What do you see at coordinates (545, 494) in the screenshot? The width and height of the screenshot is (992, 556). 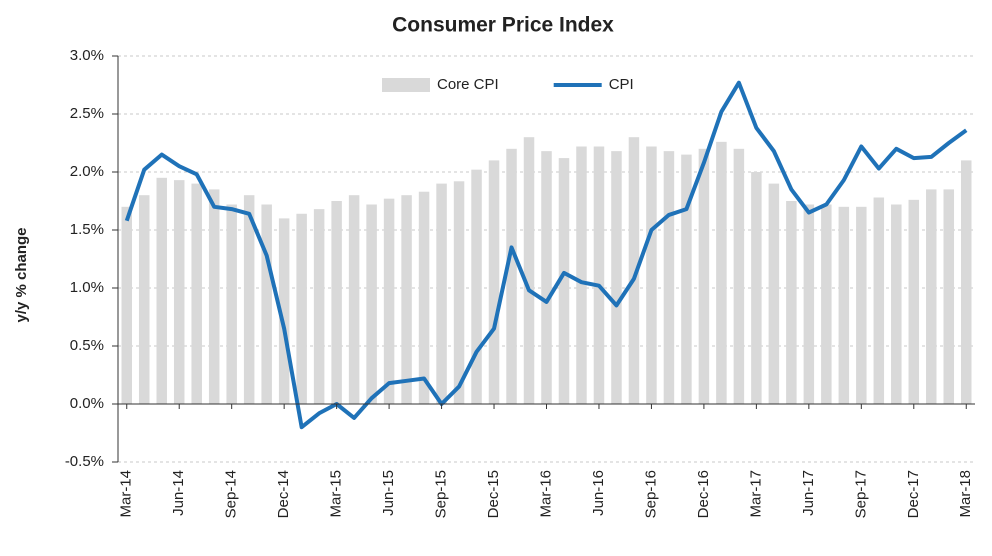 I see `x-tick-label: Mar-16` at bounding box center [545, 494].